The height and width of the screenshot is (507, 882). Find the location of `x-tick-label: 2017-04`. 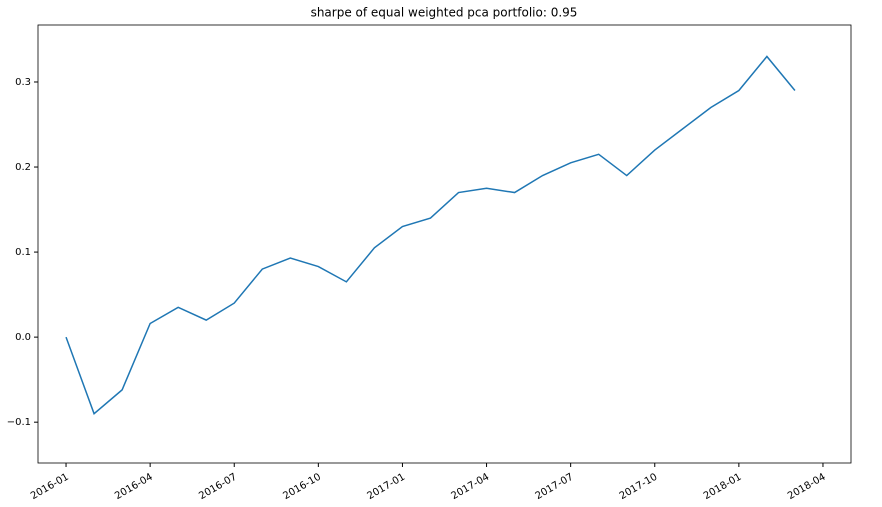

x-tick-label: 2017-04 is located at coordinates (471, 487).